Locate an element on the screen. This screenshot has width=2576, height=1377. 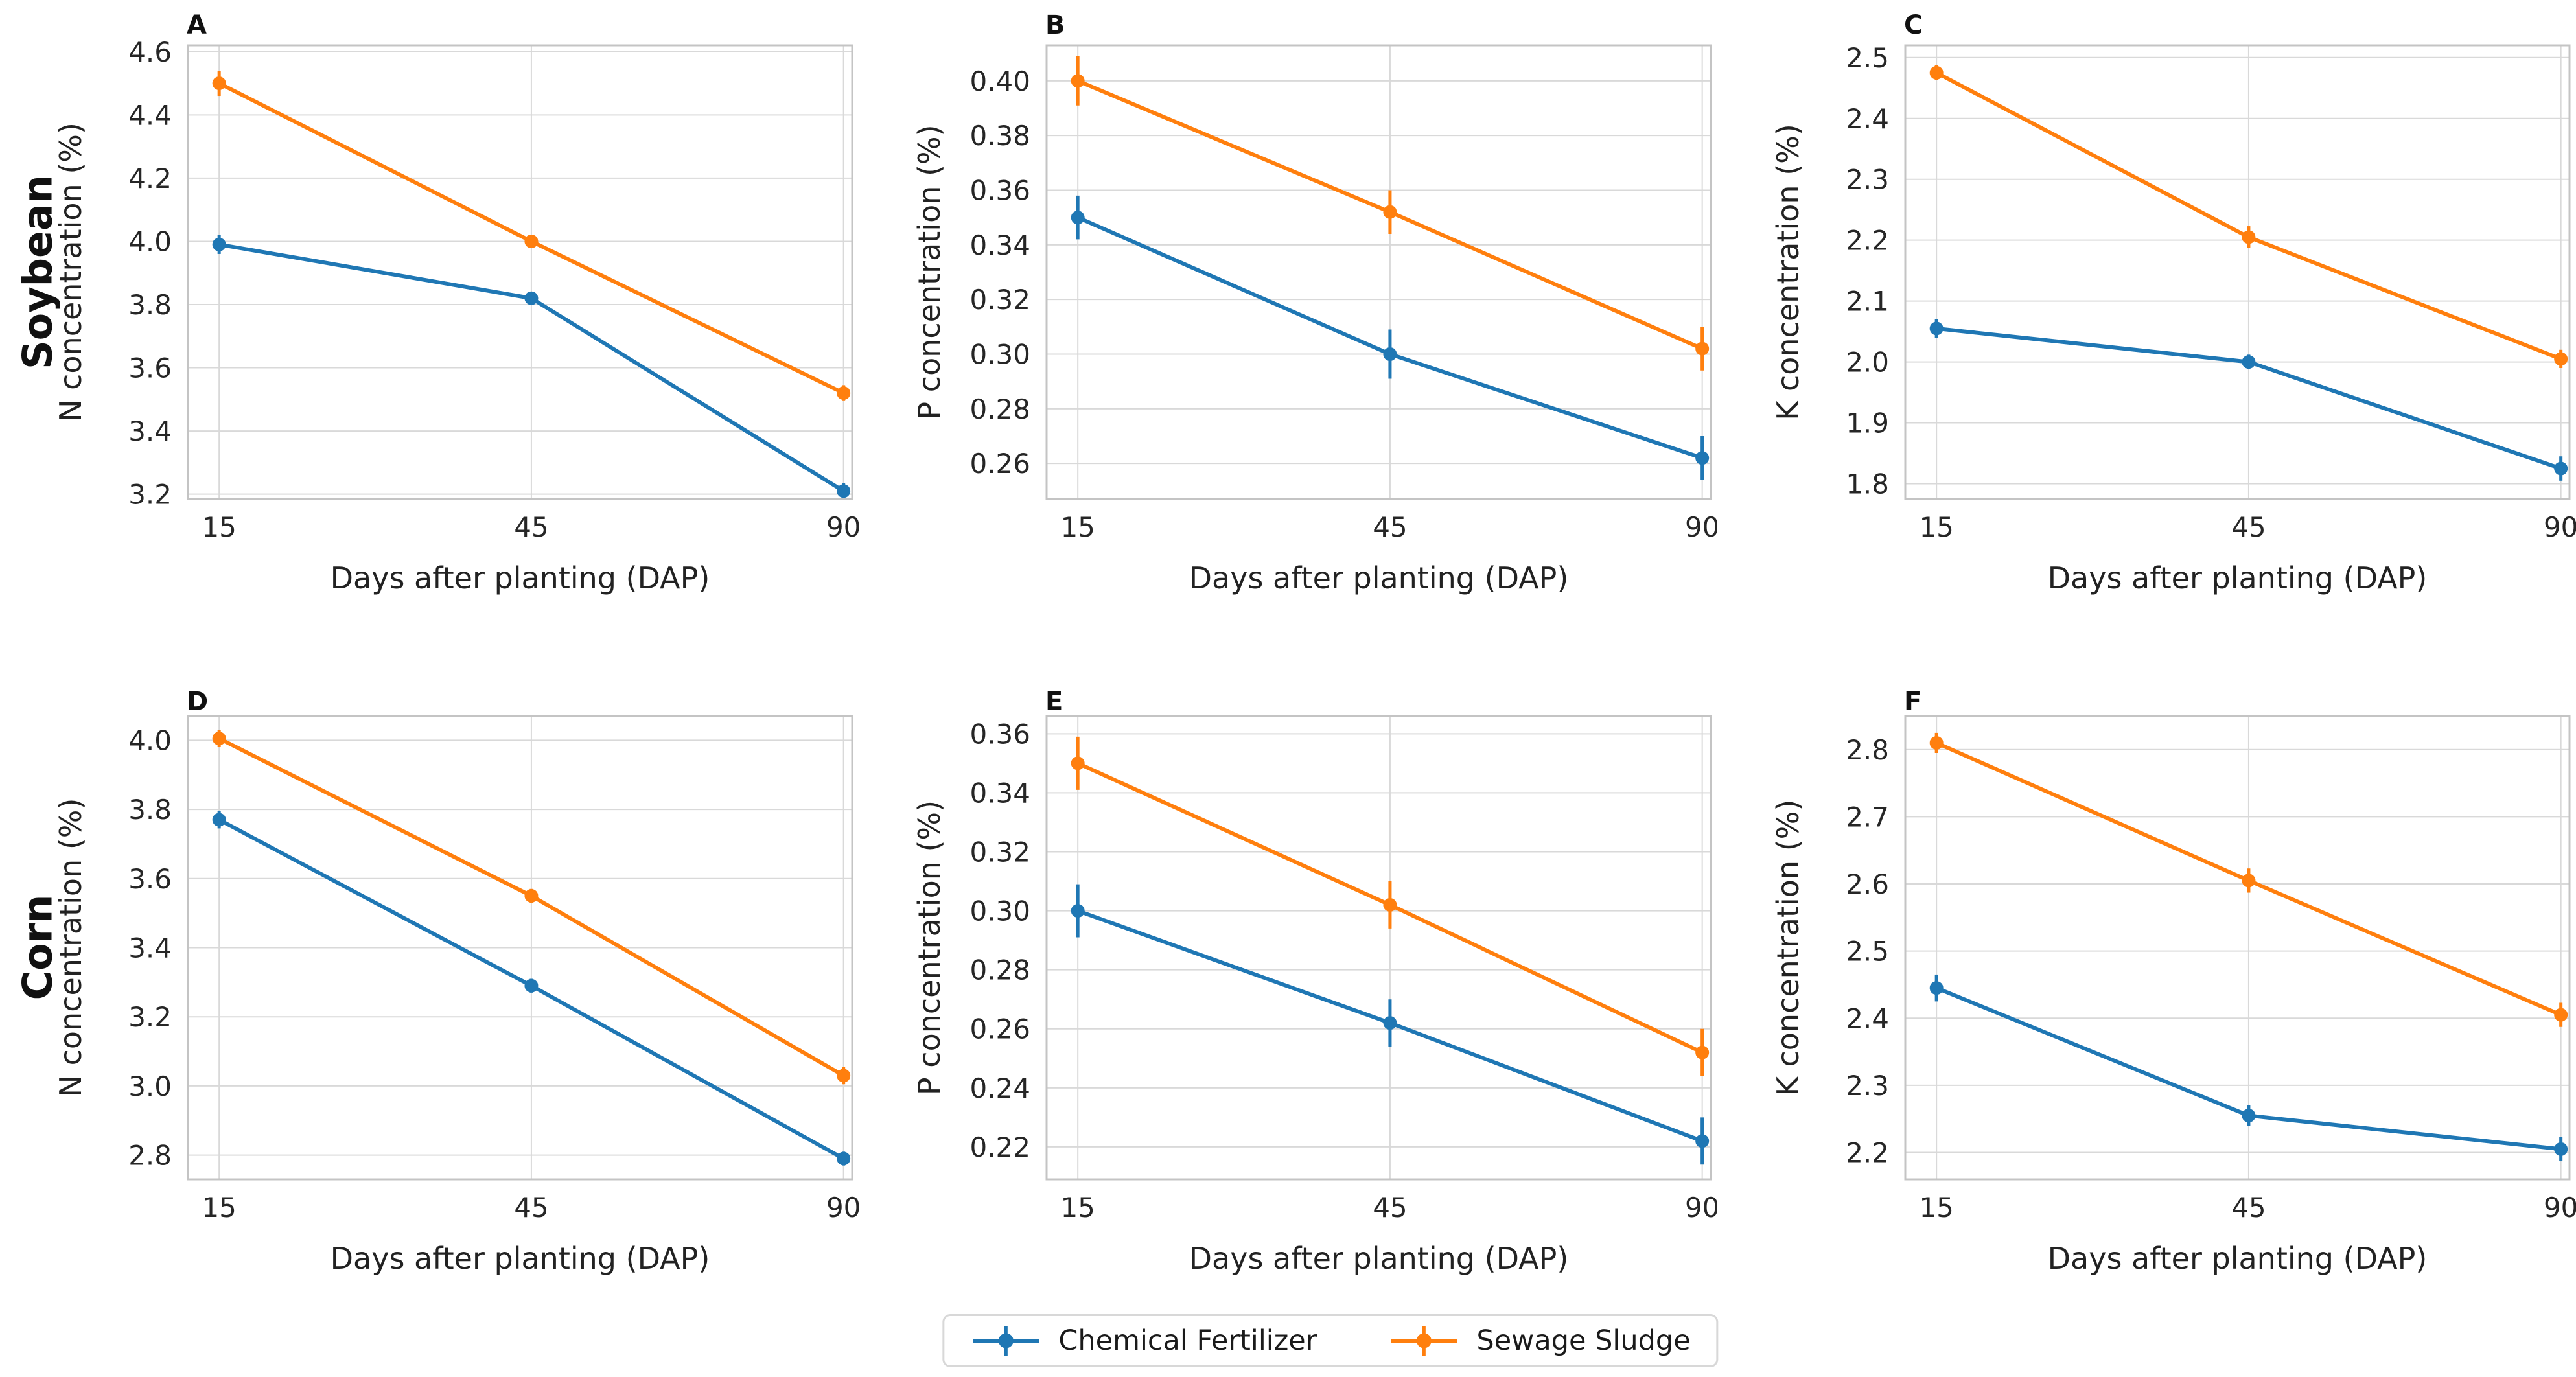
y-tick-label: 0.22 is located at coordinates (999, 1147).